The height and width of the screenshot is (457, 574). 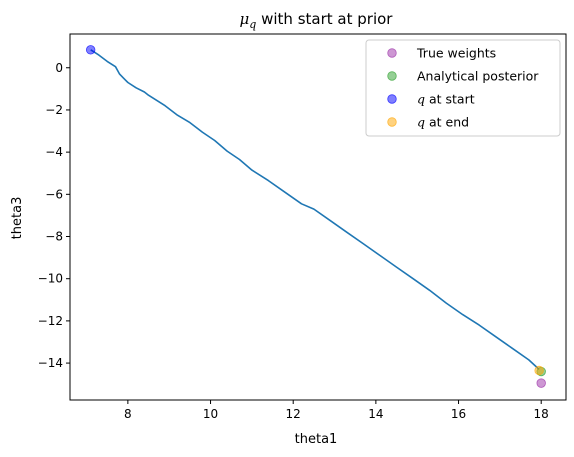 What do you see at coordinates (17, 218) in the screenshot?
I see `y-axis-label: theta3` at bounding box center [17, 218].